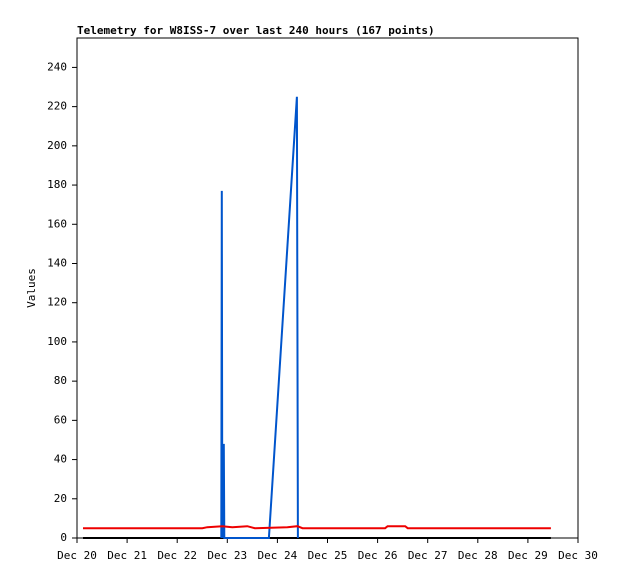 The width and height of the screenshot is (618, 579). Describe the element at coordinates (60, 498) in the screenshot. I see `y-tick-label: 20` at that location.